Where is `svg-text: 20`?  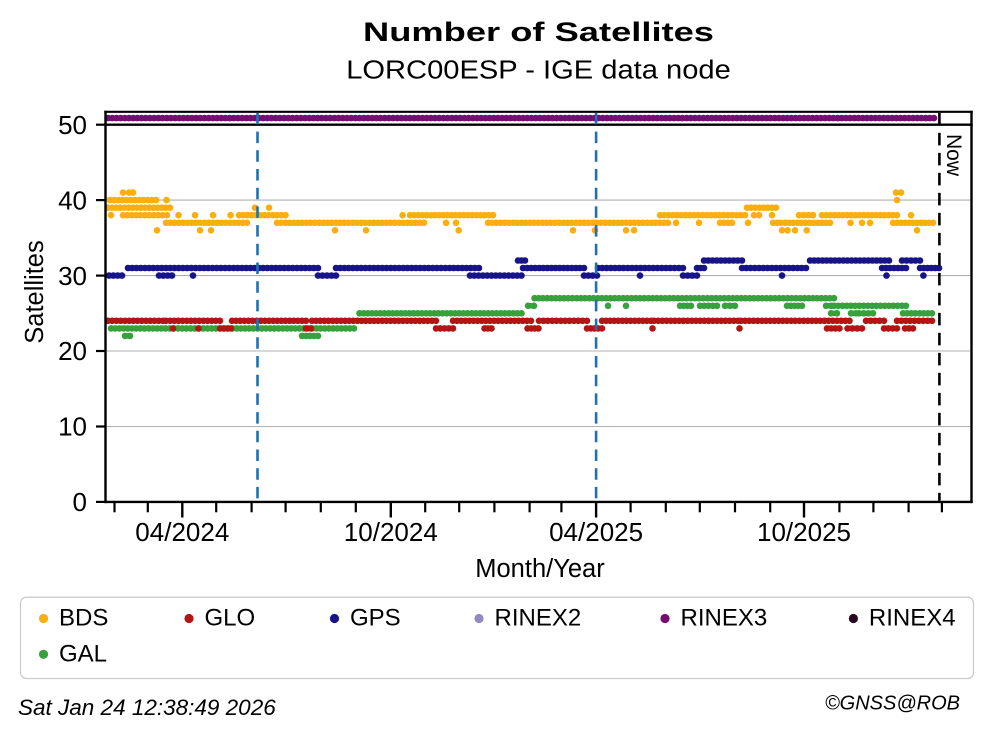 svg-text: 20 is located at coordinates (72, 351).